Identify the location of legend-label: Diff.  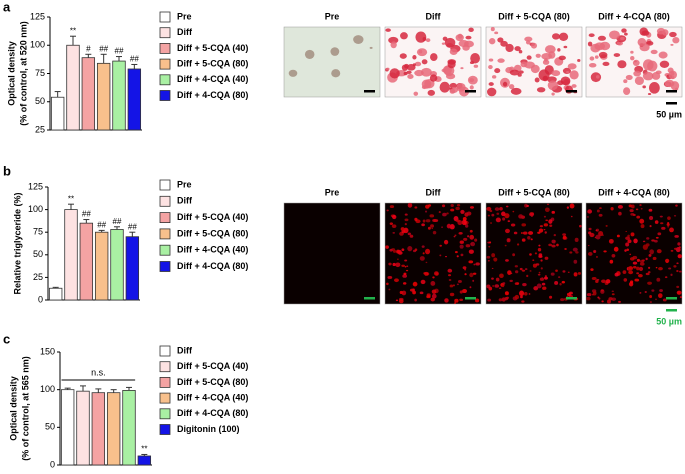
(185, 201).